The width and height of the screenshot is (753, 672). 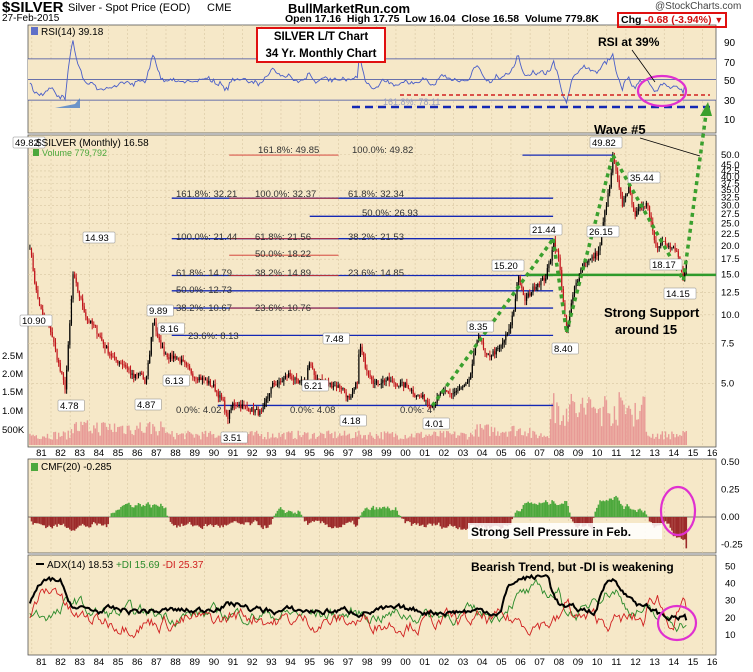 I want to click on x-tick-bottom: 01, so click(x=424, y=662).